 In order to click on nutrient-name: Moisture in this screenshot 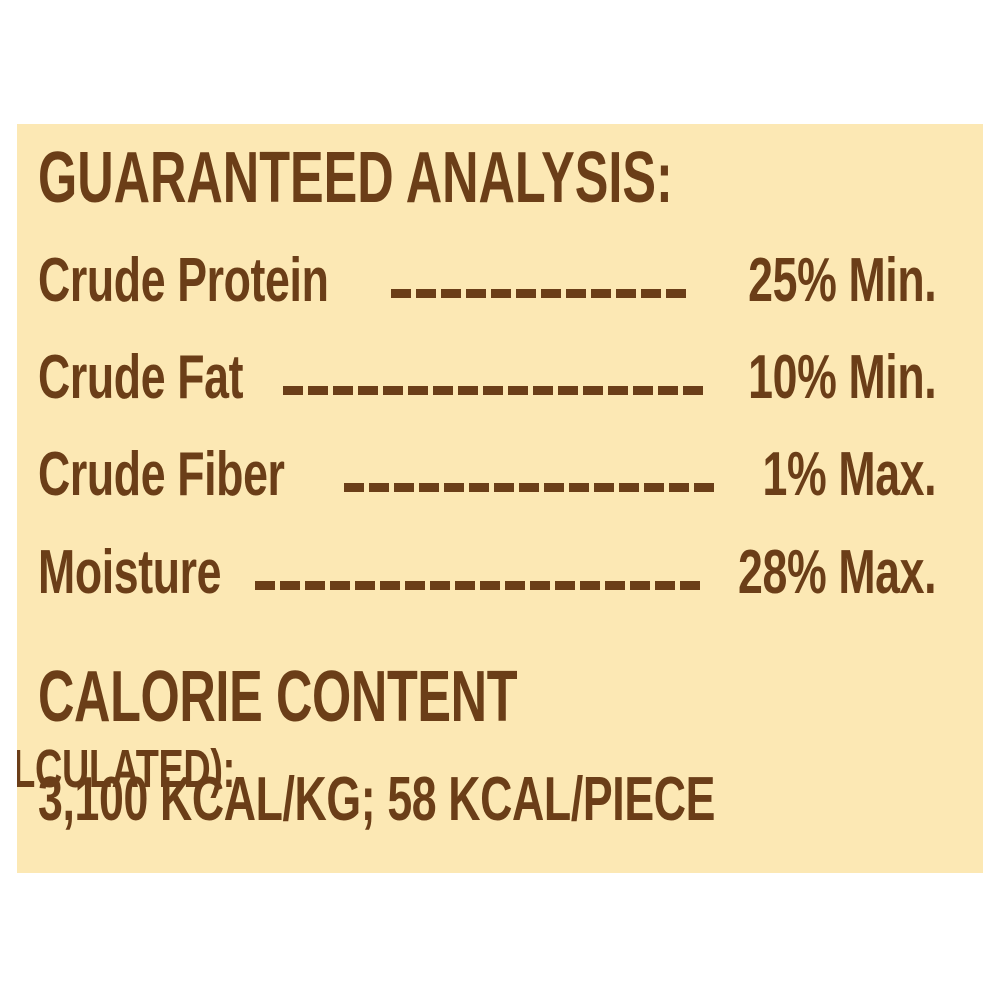, I will do `click(130, 572)`.